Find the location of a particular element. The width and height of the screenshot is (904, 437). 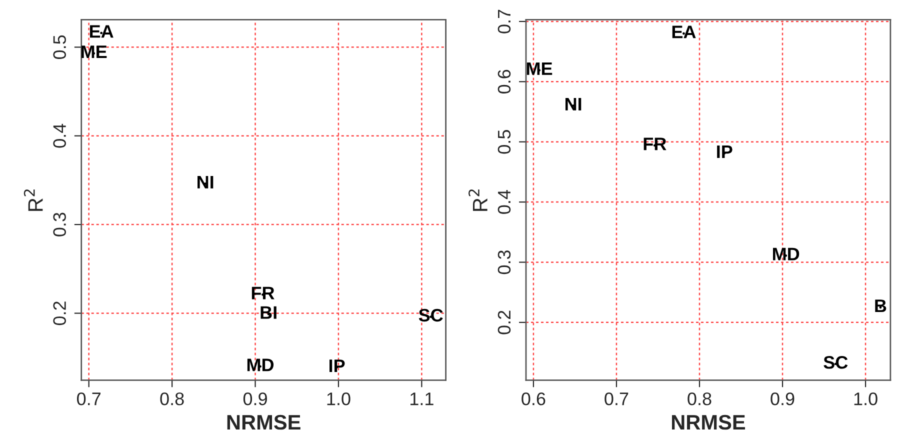

series-label: ME is located at coordinates (539, 68).